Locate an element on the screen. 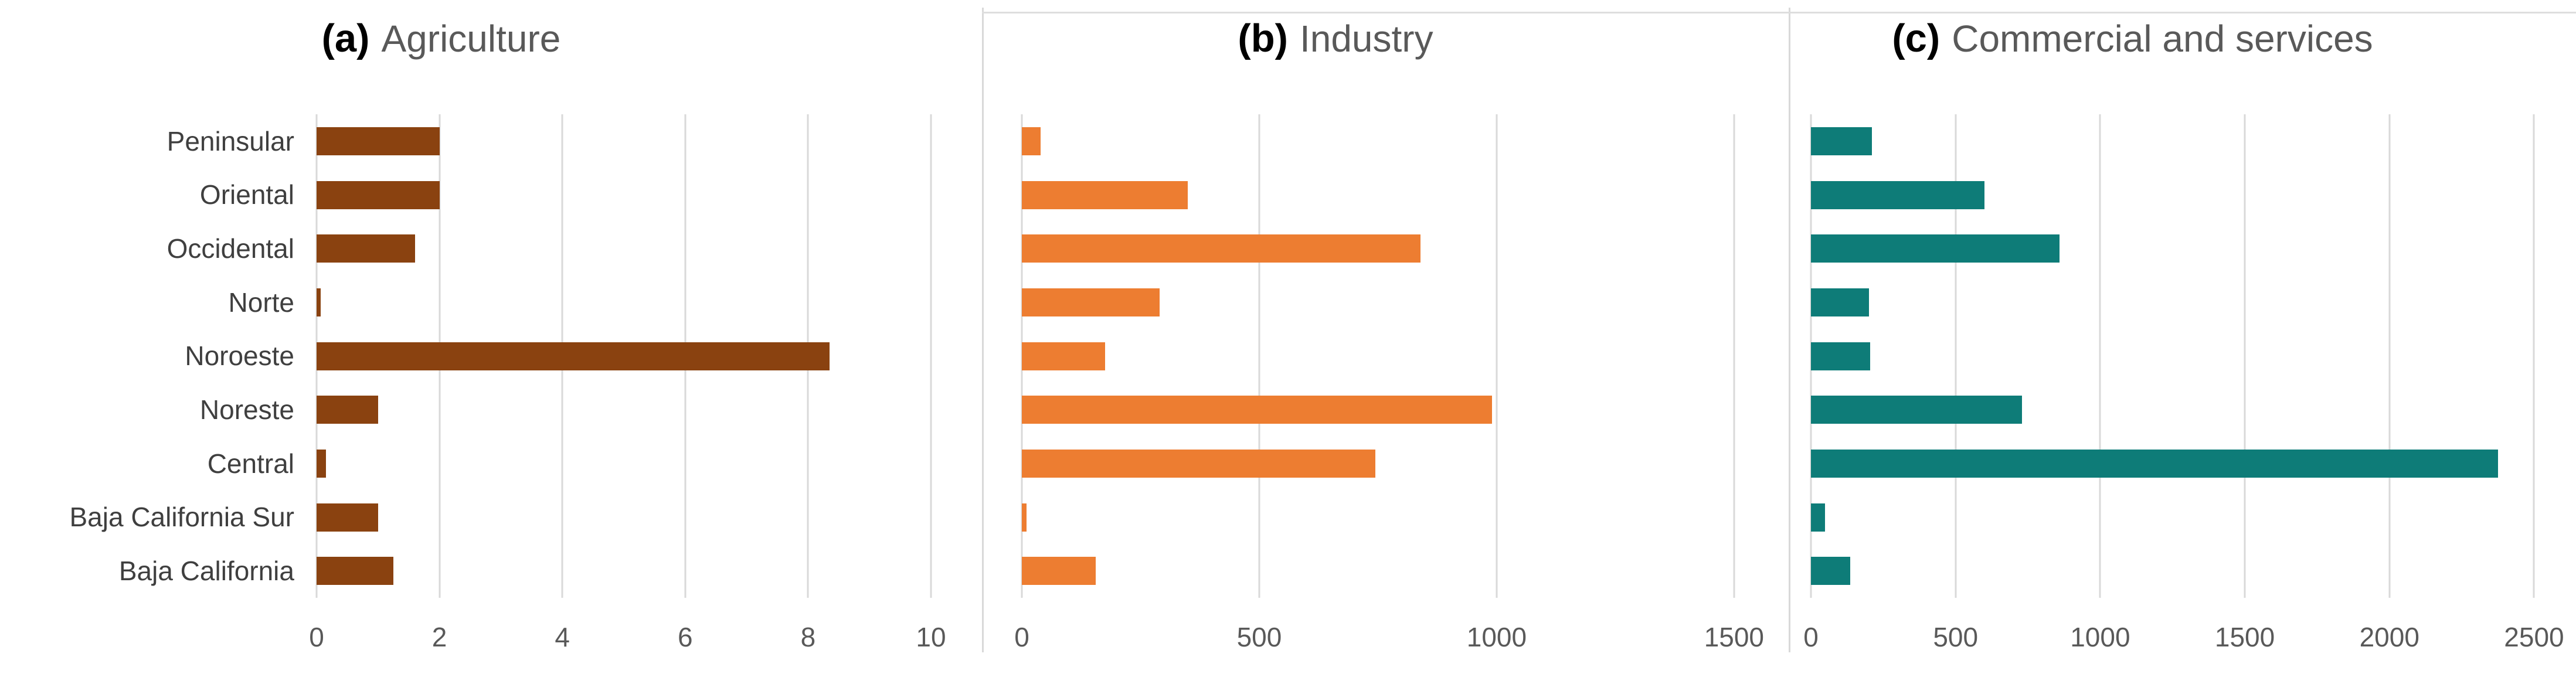  x-tick-label: 2 is located at coordinates (439, 637).